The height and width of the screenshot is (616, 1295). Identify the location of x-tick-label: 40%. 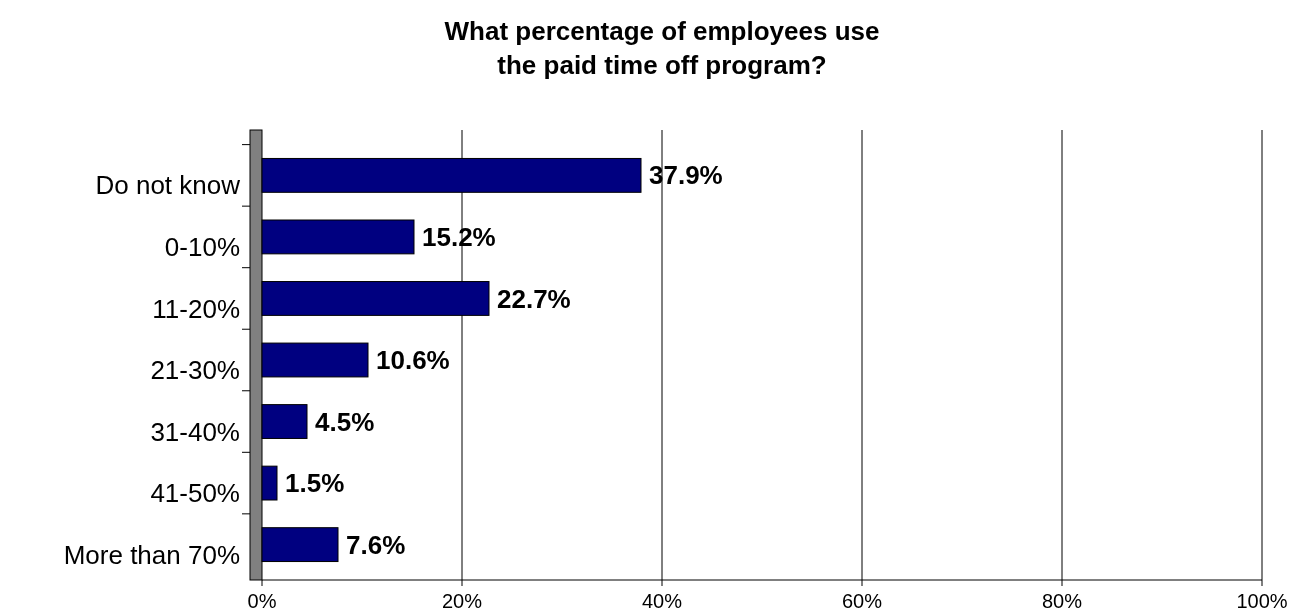
(662, 601).